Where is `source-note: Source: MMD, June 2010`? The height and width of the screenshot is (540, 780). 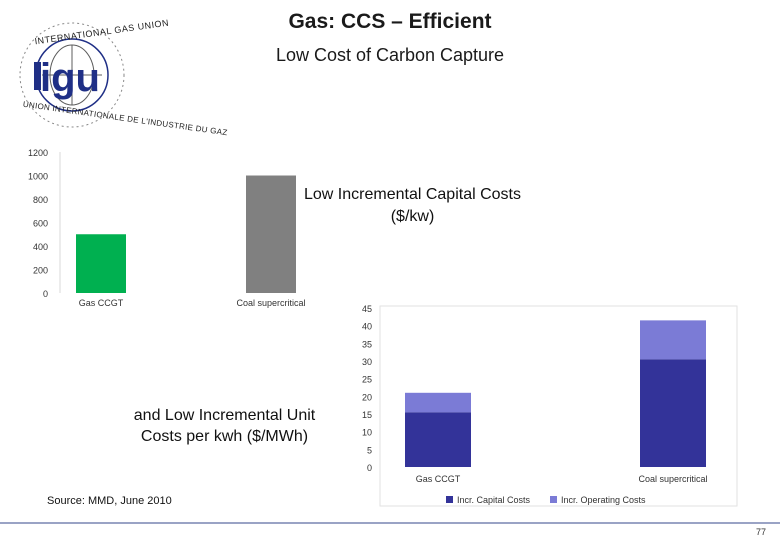
source-note: Source: MMD, June 2010 is located at coordinates (109, 501).